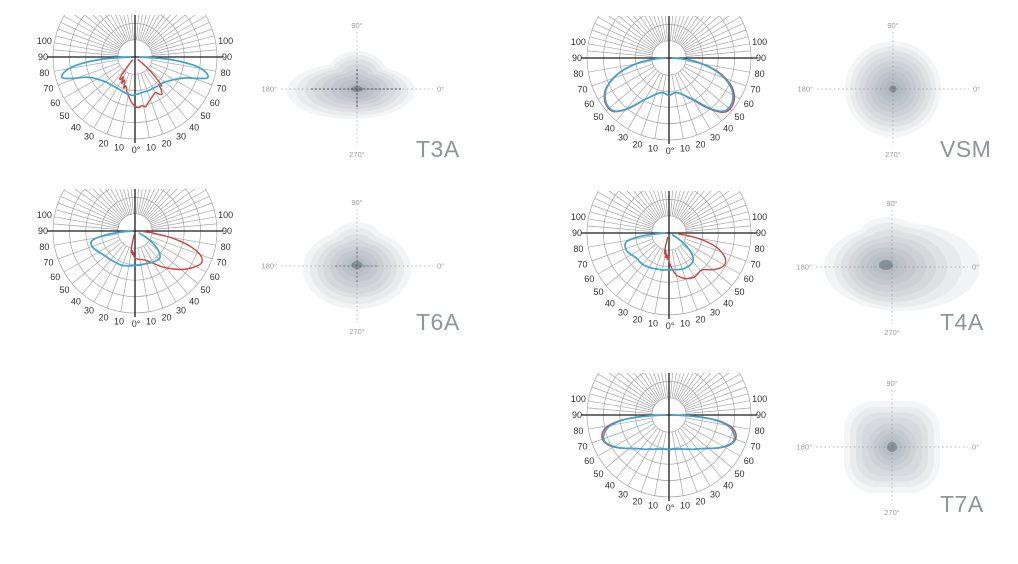 The image size is (1018, 564). I want to click on svg-text: 180°, so click(269, 89).